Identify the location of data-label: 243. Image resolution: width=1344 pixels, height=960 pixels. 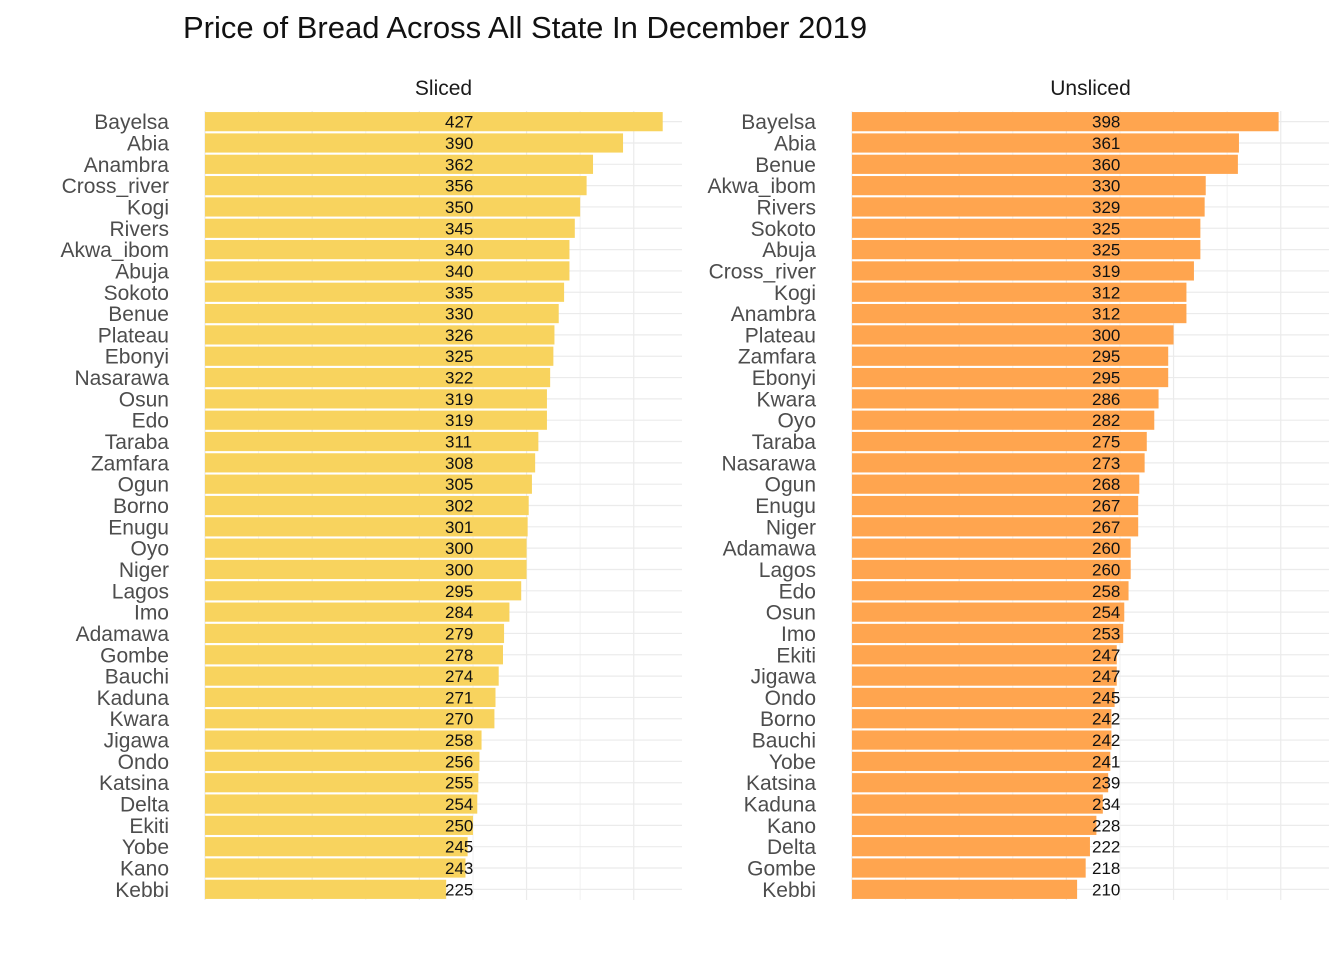
(459, 868).